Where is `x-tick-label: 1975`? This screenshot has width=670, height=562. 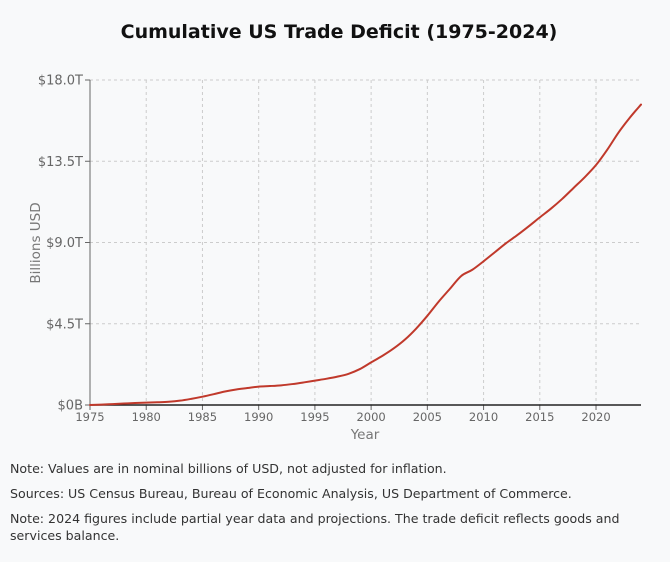
x-tick-label: 1975 is located at coordinates (89, 417).